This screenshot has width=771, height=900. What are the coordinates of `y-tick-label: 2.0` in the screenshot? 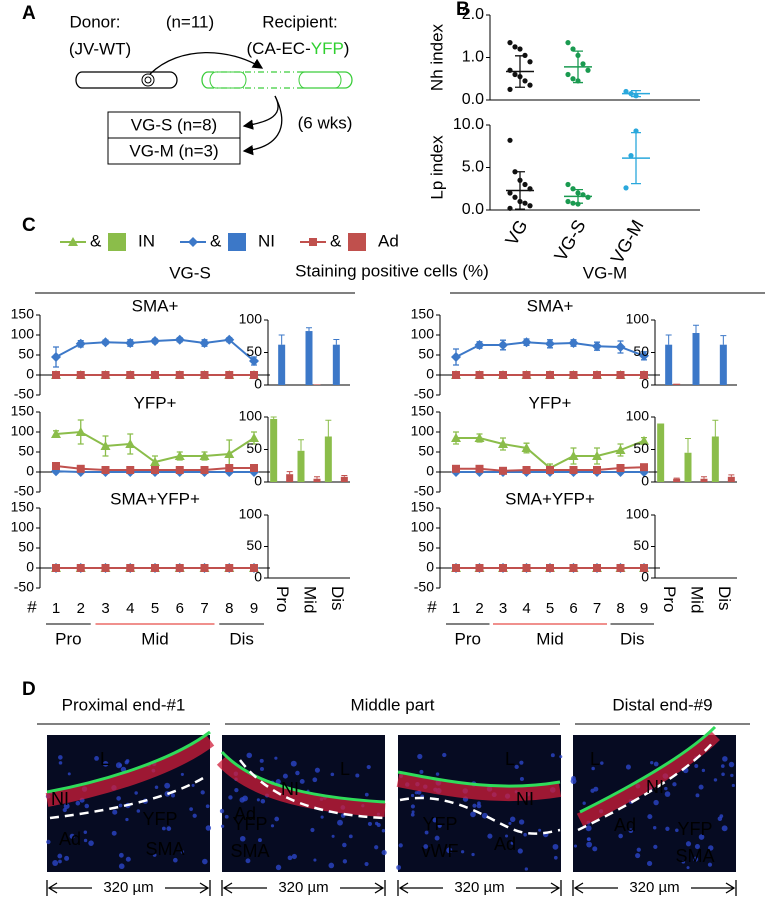 It's located at (473, 14).